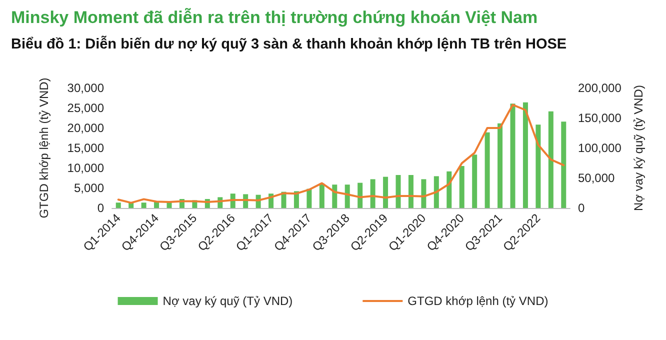  I want to click on y-tick-label: 25,000, so click(85, 108).